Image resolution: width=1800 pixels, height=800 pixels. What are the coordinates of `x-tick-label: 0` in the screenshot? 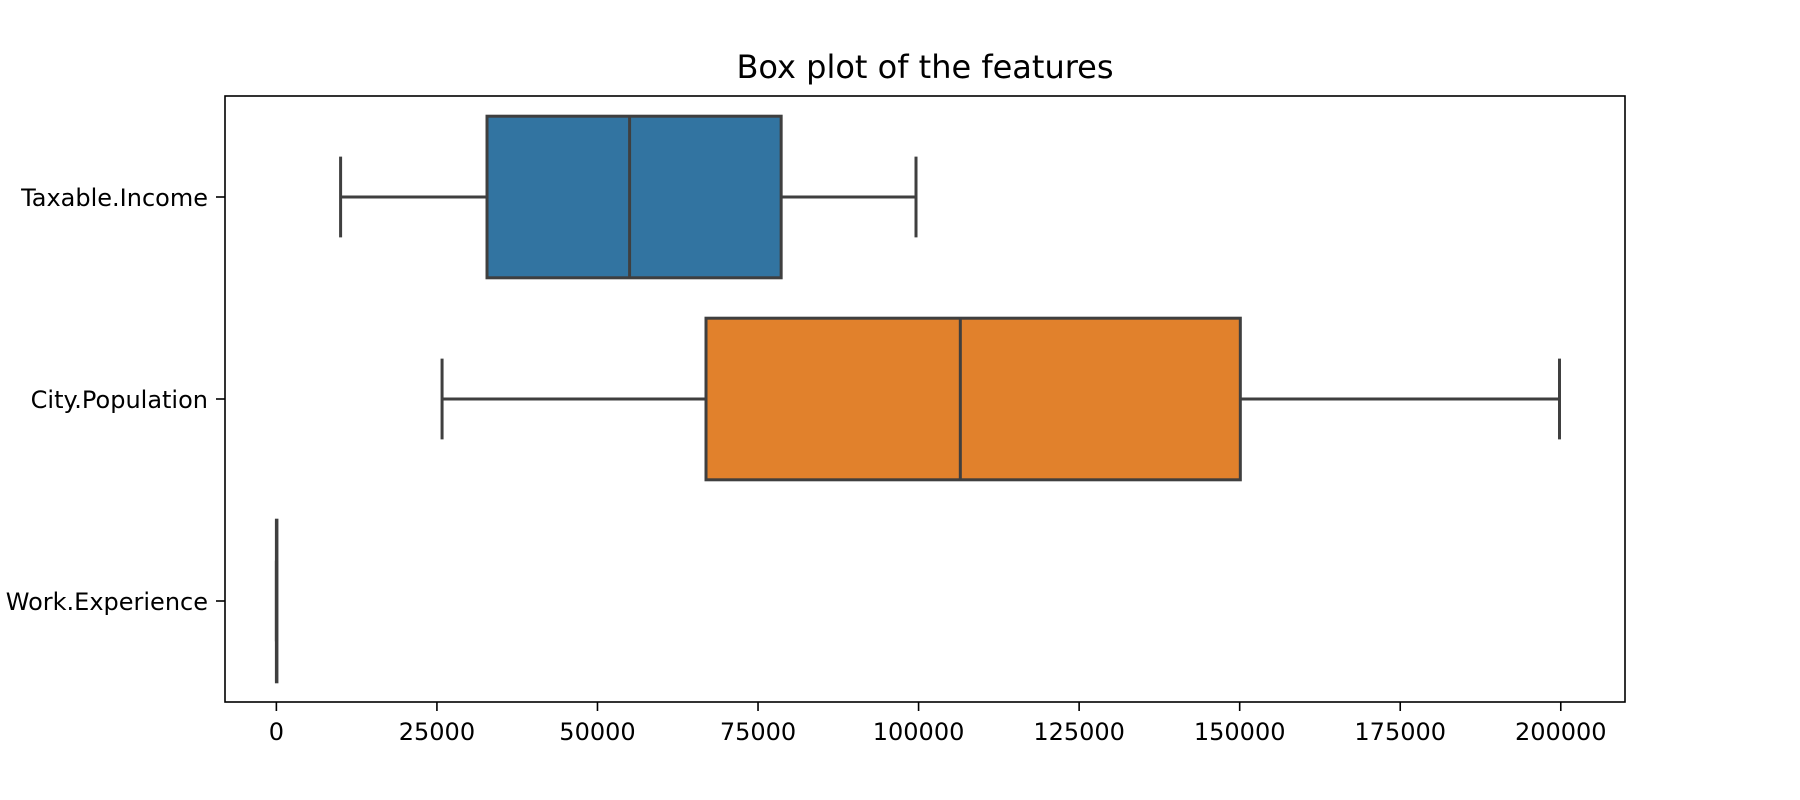 It's located at (276, 732).